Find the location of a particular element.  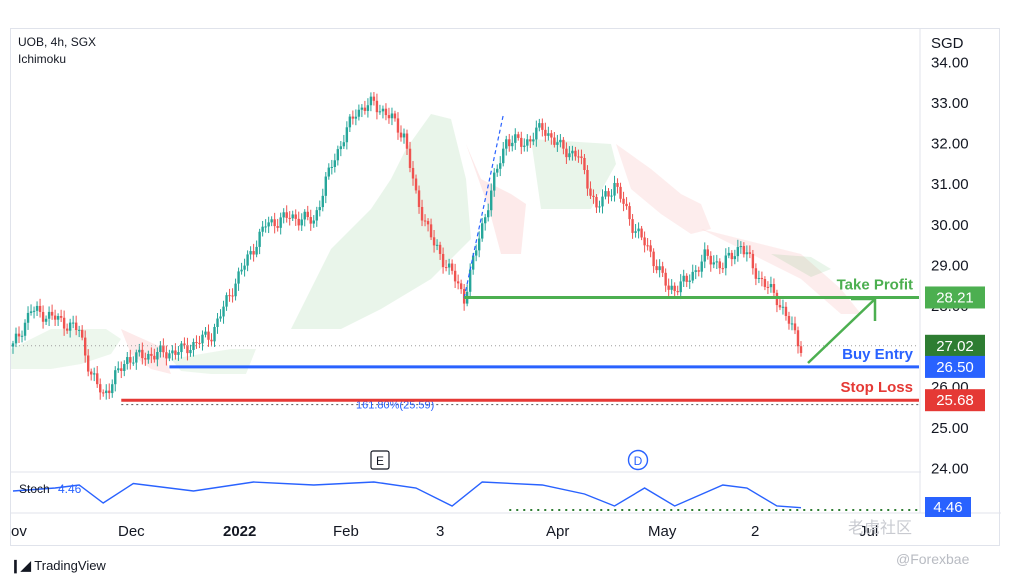

tradingview-logo: ❙◢ TradingView is located at coordinates (58, 566).